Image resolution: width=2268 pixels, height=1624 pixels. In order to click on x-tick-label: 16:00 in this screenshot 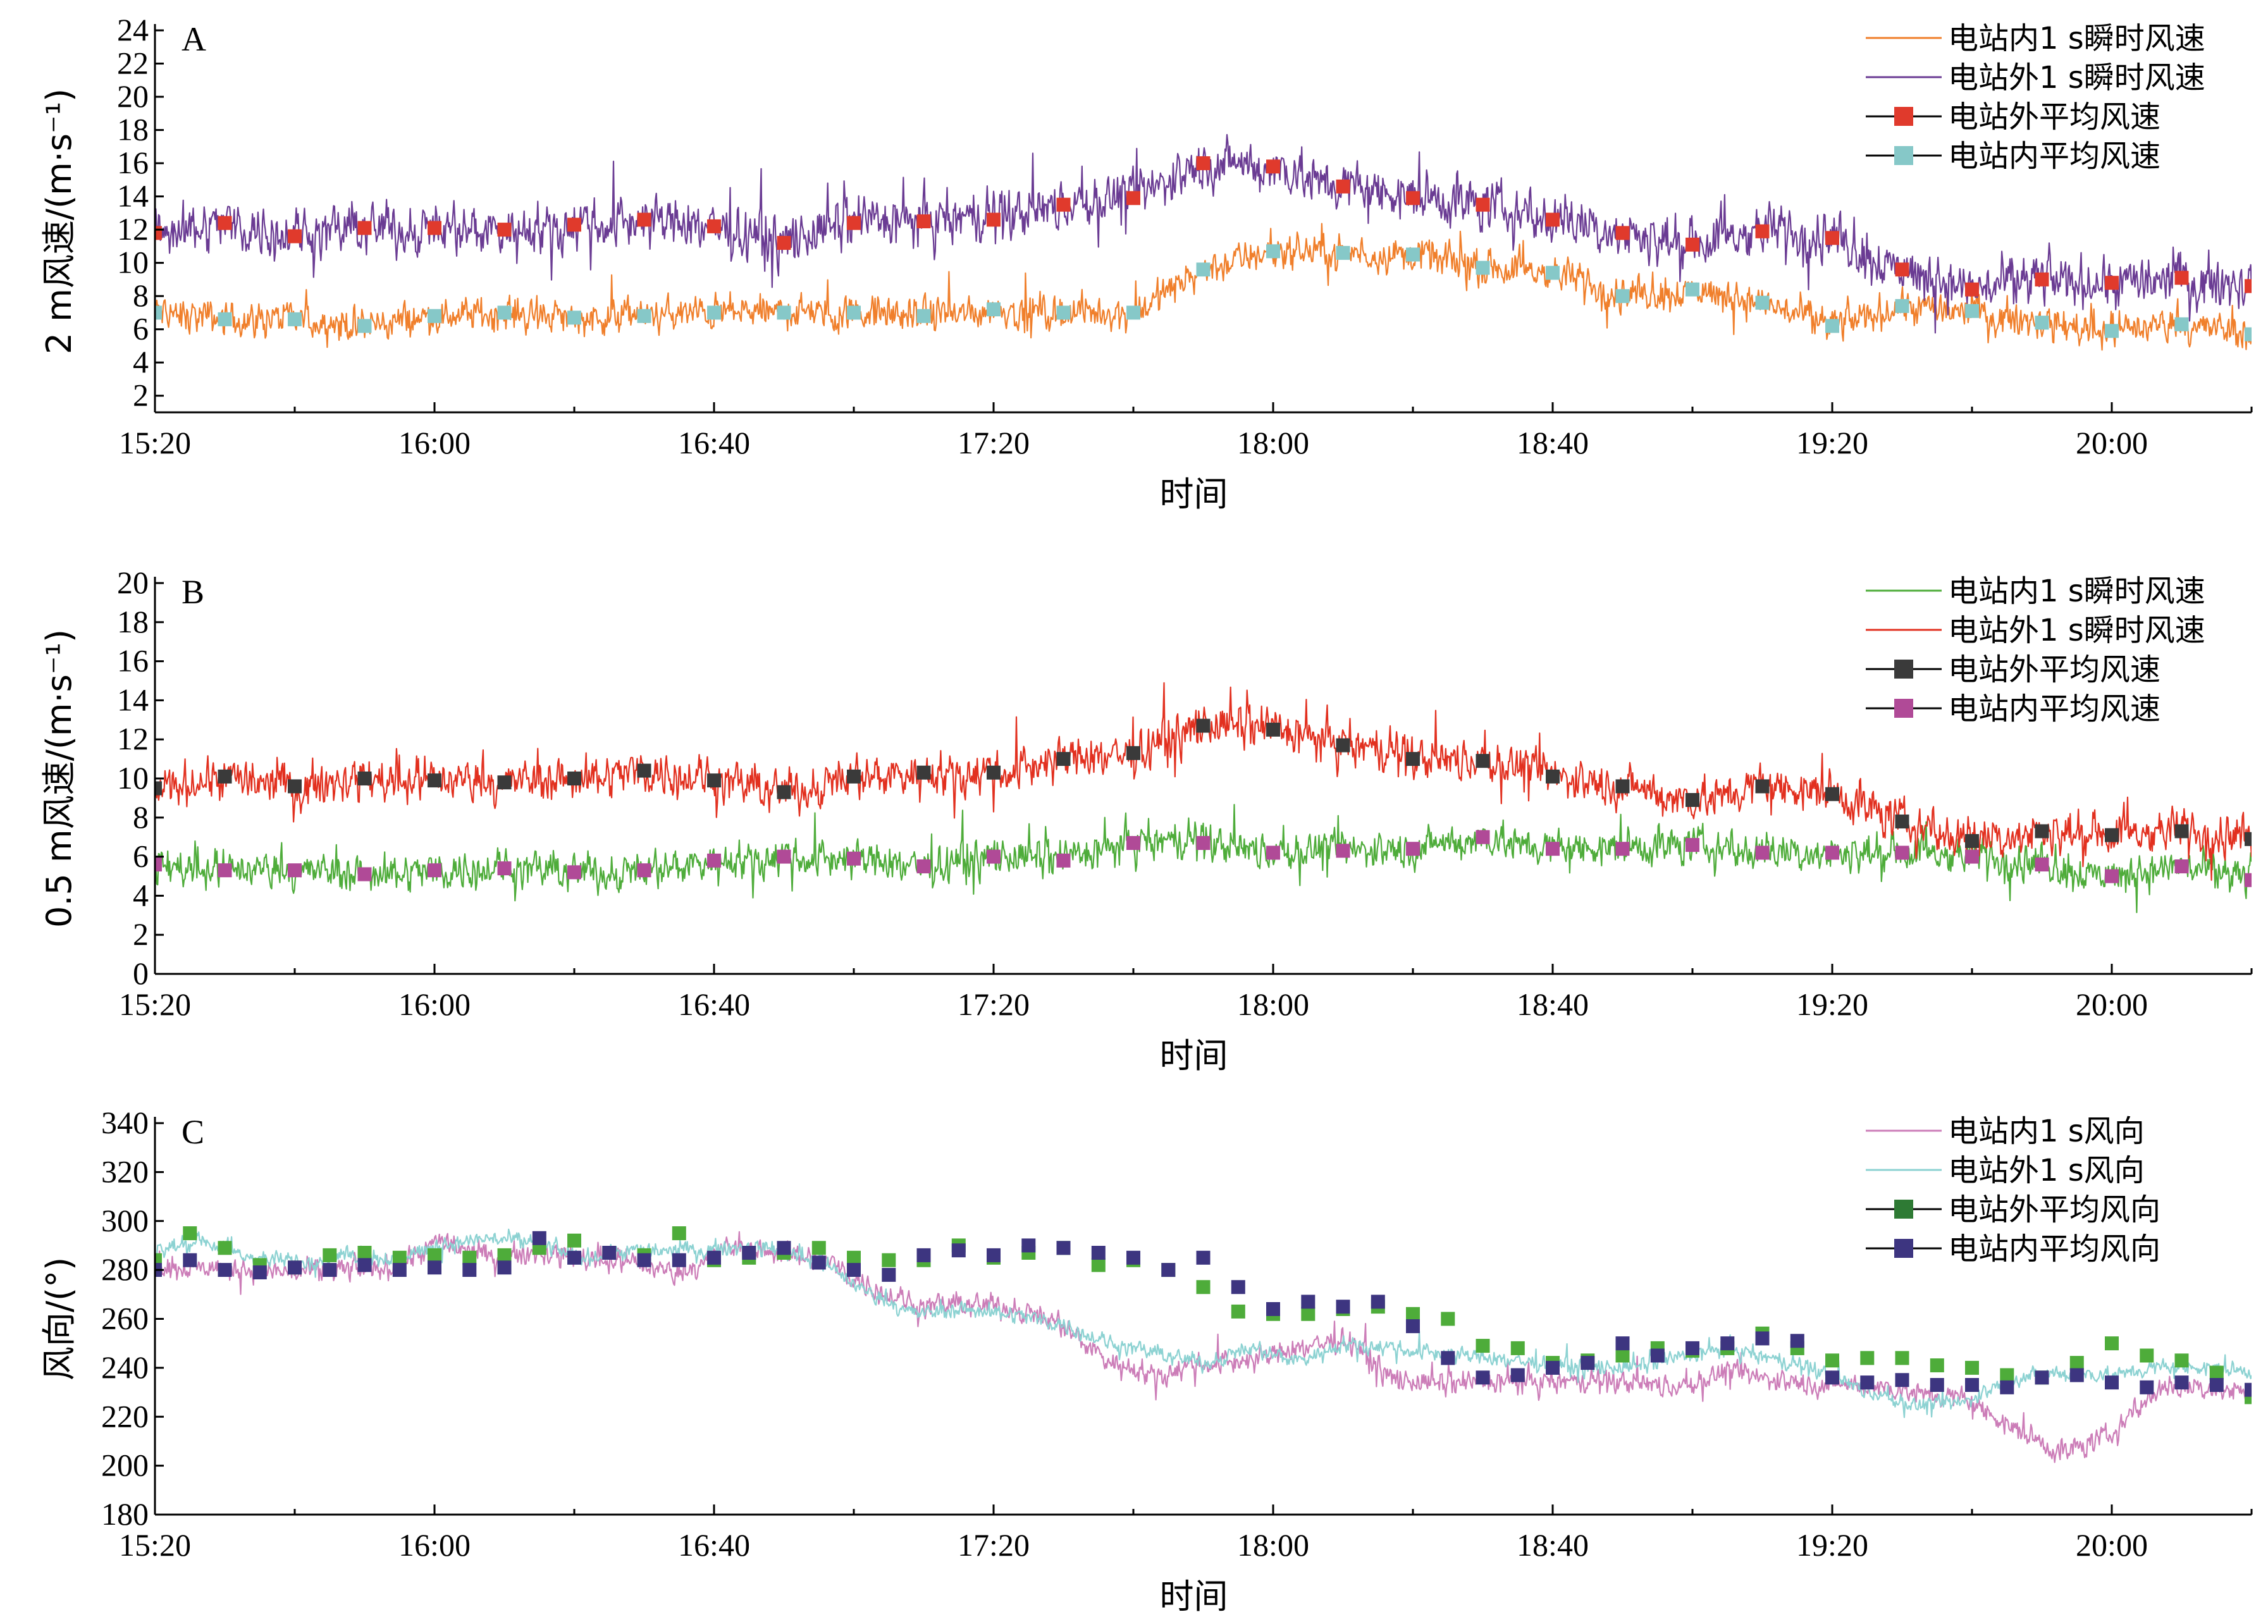, I will do `click(435, 1545)`.